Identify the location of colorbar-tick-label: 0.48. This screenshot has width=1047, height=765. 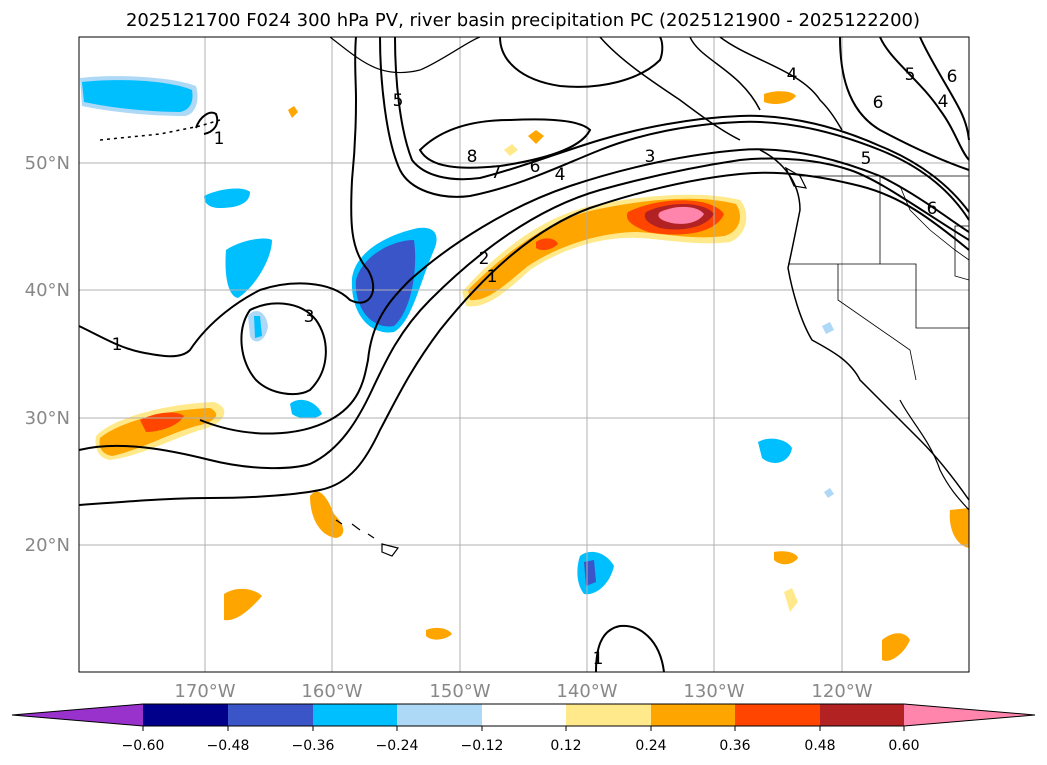
(819, 746).